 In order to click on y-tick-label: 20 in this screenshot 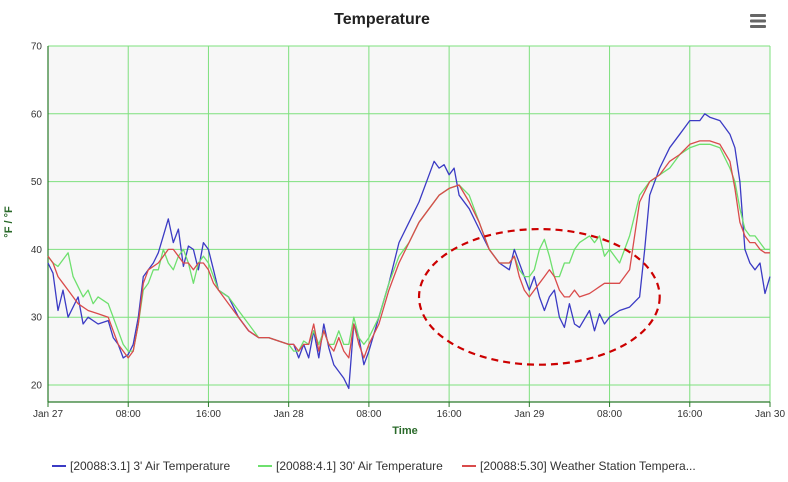, I will do `click(37, 386)`.